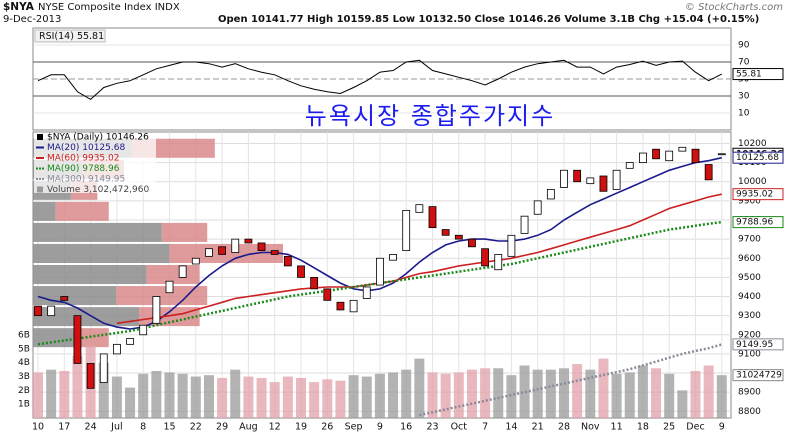 Image resolution: width=786 pixels, height=438 pixels. I want to click on x-tick-label: 11, so click(617, 427).